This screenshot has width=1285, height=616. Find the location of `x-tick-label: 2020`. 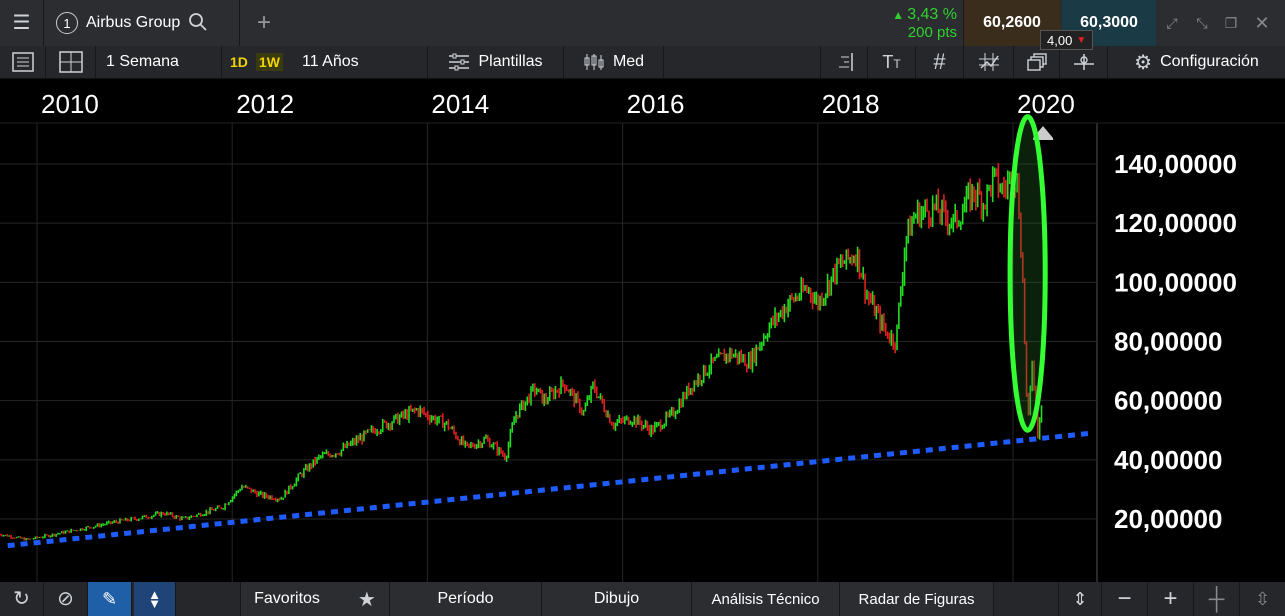

x-tick-label: 2020 is located at coordinates (1046, 104).